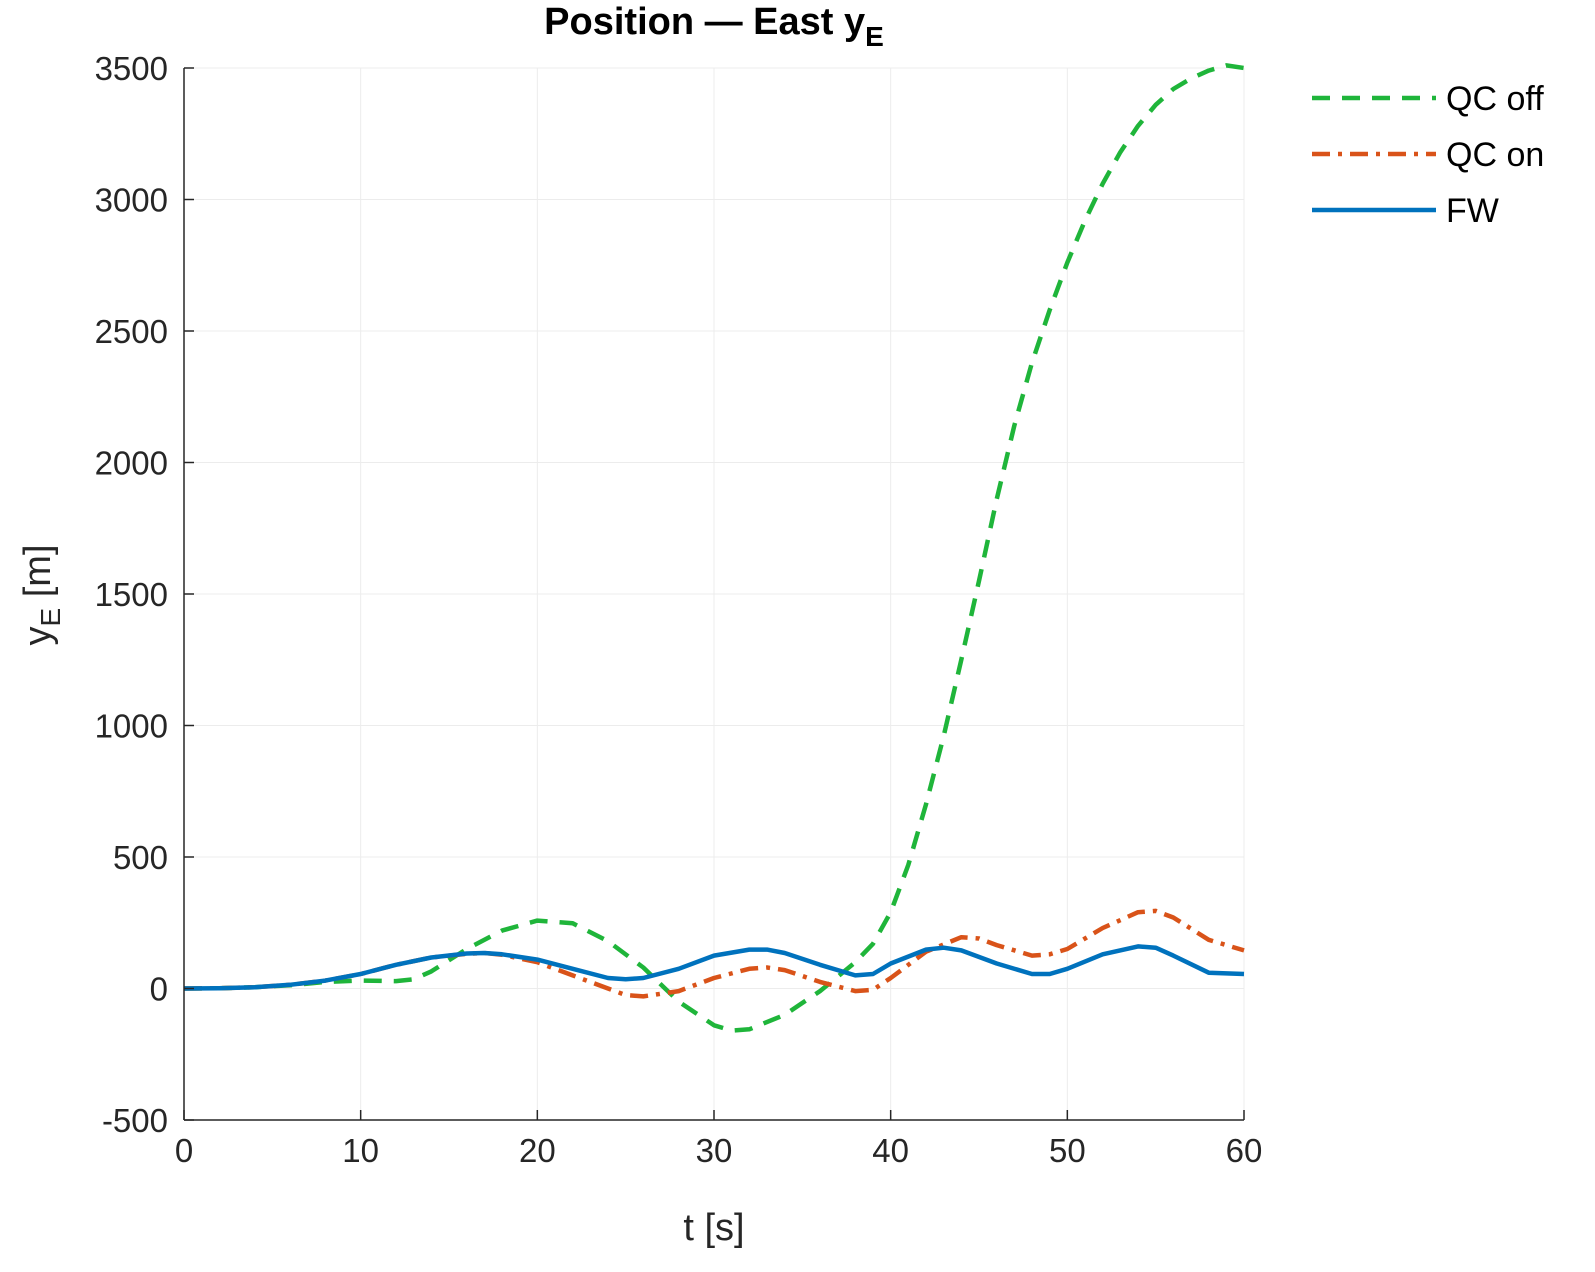 This screenshot has height=1272, width=1595. Describe the element at coordinates (714, 967) in the screenshot. I see `series-line-fw` at that location.